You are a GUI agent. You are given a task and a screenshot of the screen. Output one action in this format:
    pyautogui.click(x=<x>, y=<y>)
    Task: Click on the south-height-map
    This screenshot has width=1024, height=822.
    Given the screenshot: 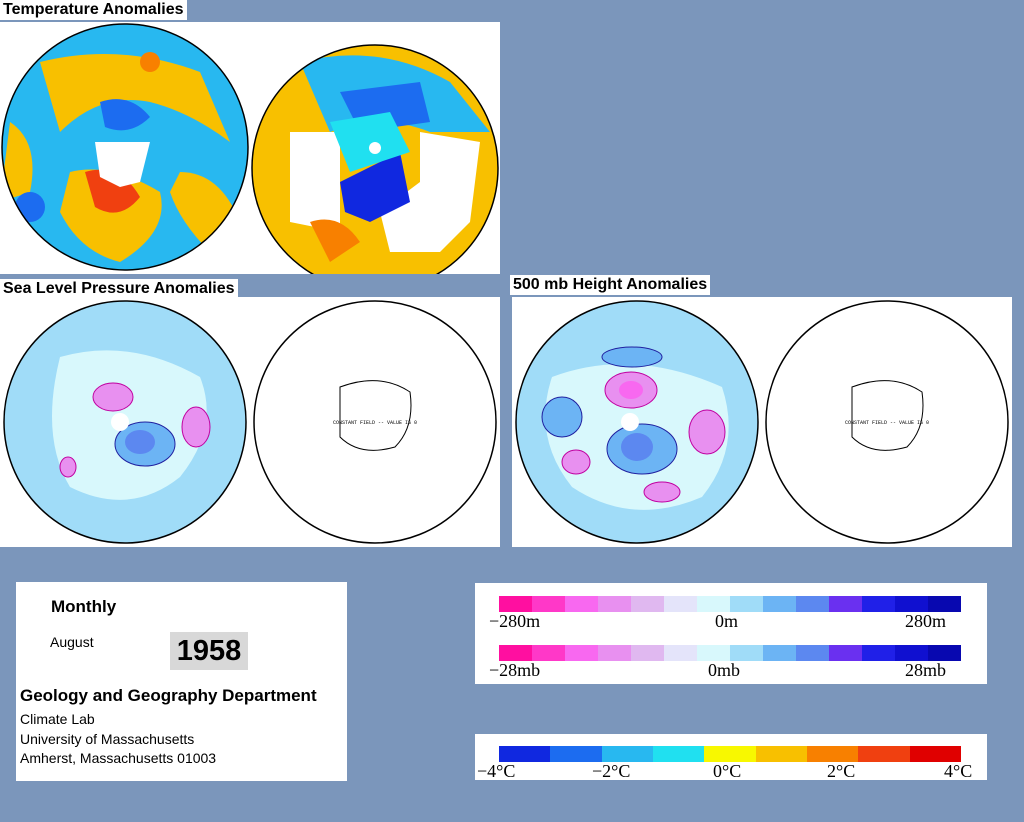 What is the action you would take?
    pyautogui.click(x=887, y=422)
    